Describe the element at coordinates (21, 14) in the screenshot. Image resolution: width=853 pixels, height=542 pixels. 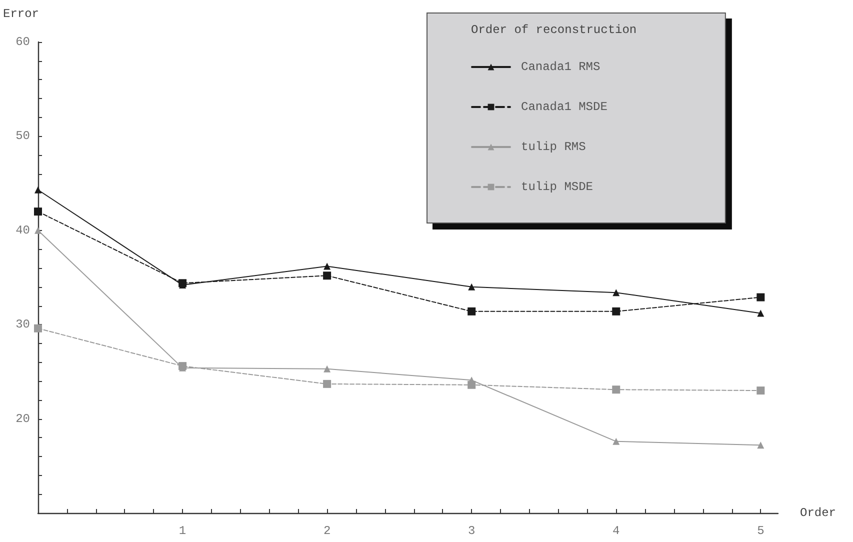
I see `y-axis-title: Error` at that location.